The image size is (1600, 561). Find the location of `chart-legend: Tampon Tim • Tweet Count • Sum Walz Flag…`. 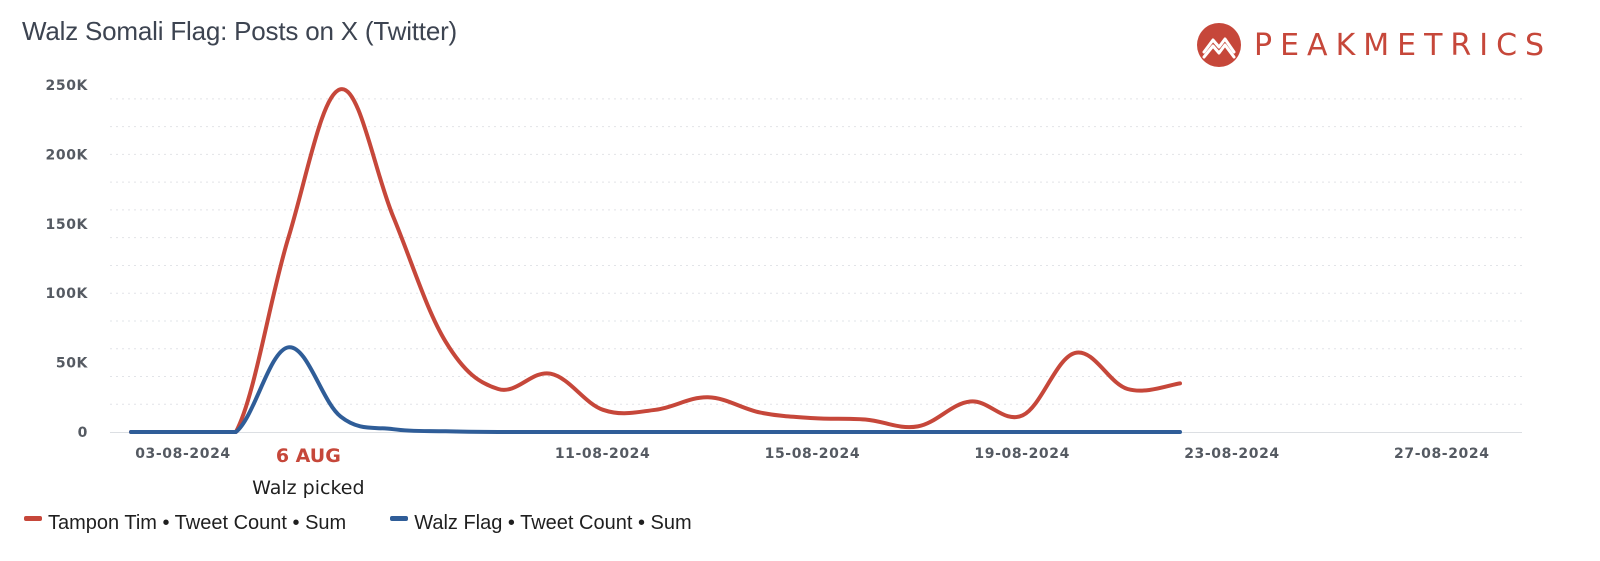

chart-legend: Tampon Tim • Tweet Count • Sum Walz Flag… is located at coordinates (380, 523).